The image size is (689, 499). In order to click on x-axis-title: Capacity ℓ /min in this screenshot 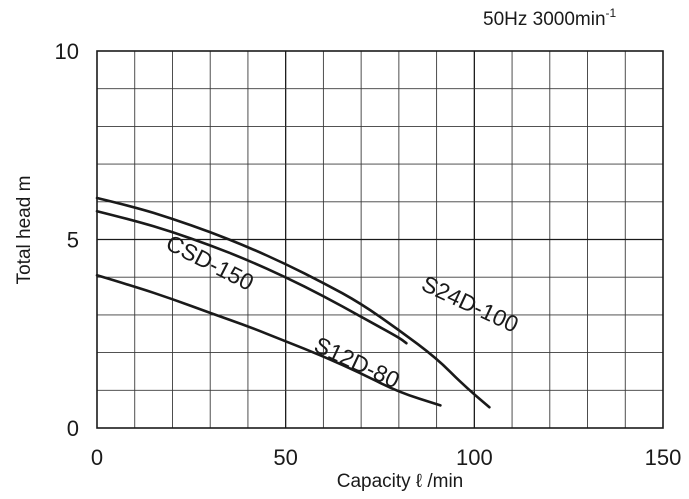, I will do `click(400, 481)`.